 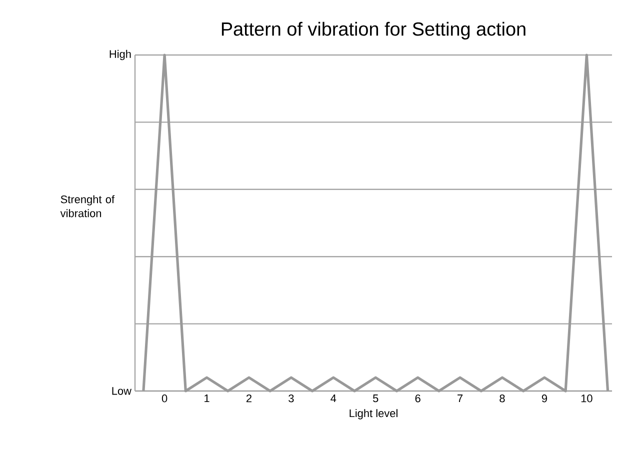 What do you see at coordinates (333, 398) in the screenshot?
I see `x-tick-label: 4` at bounding box center [333, 398].